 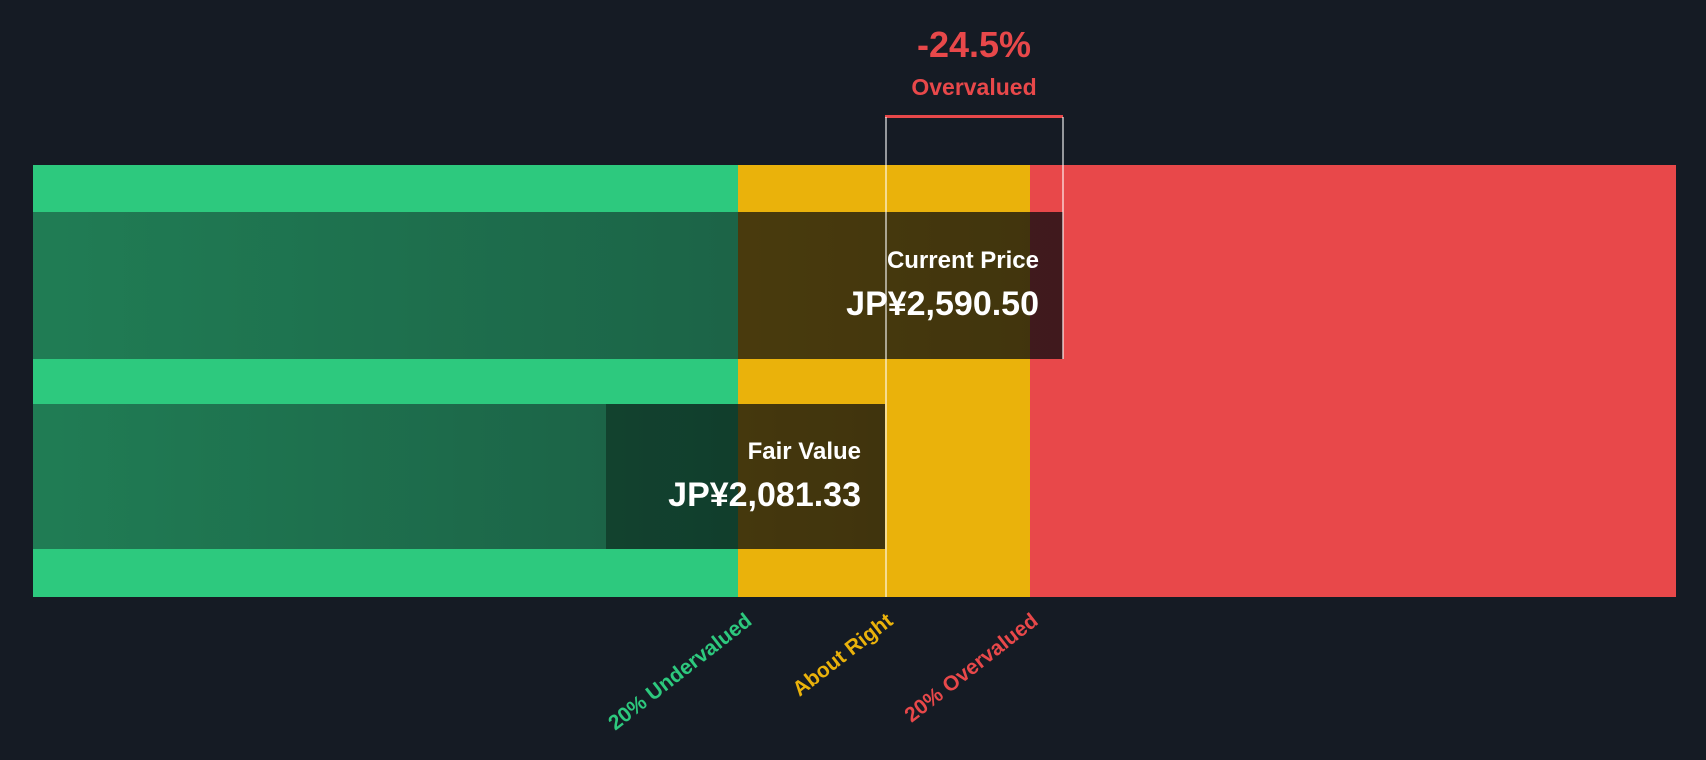 What do you see at coordinates (680, 672) in the screenshot?
I see `axis-label-undervalued: 20% Undervalued` at bounding box center [680, 672].